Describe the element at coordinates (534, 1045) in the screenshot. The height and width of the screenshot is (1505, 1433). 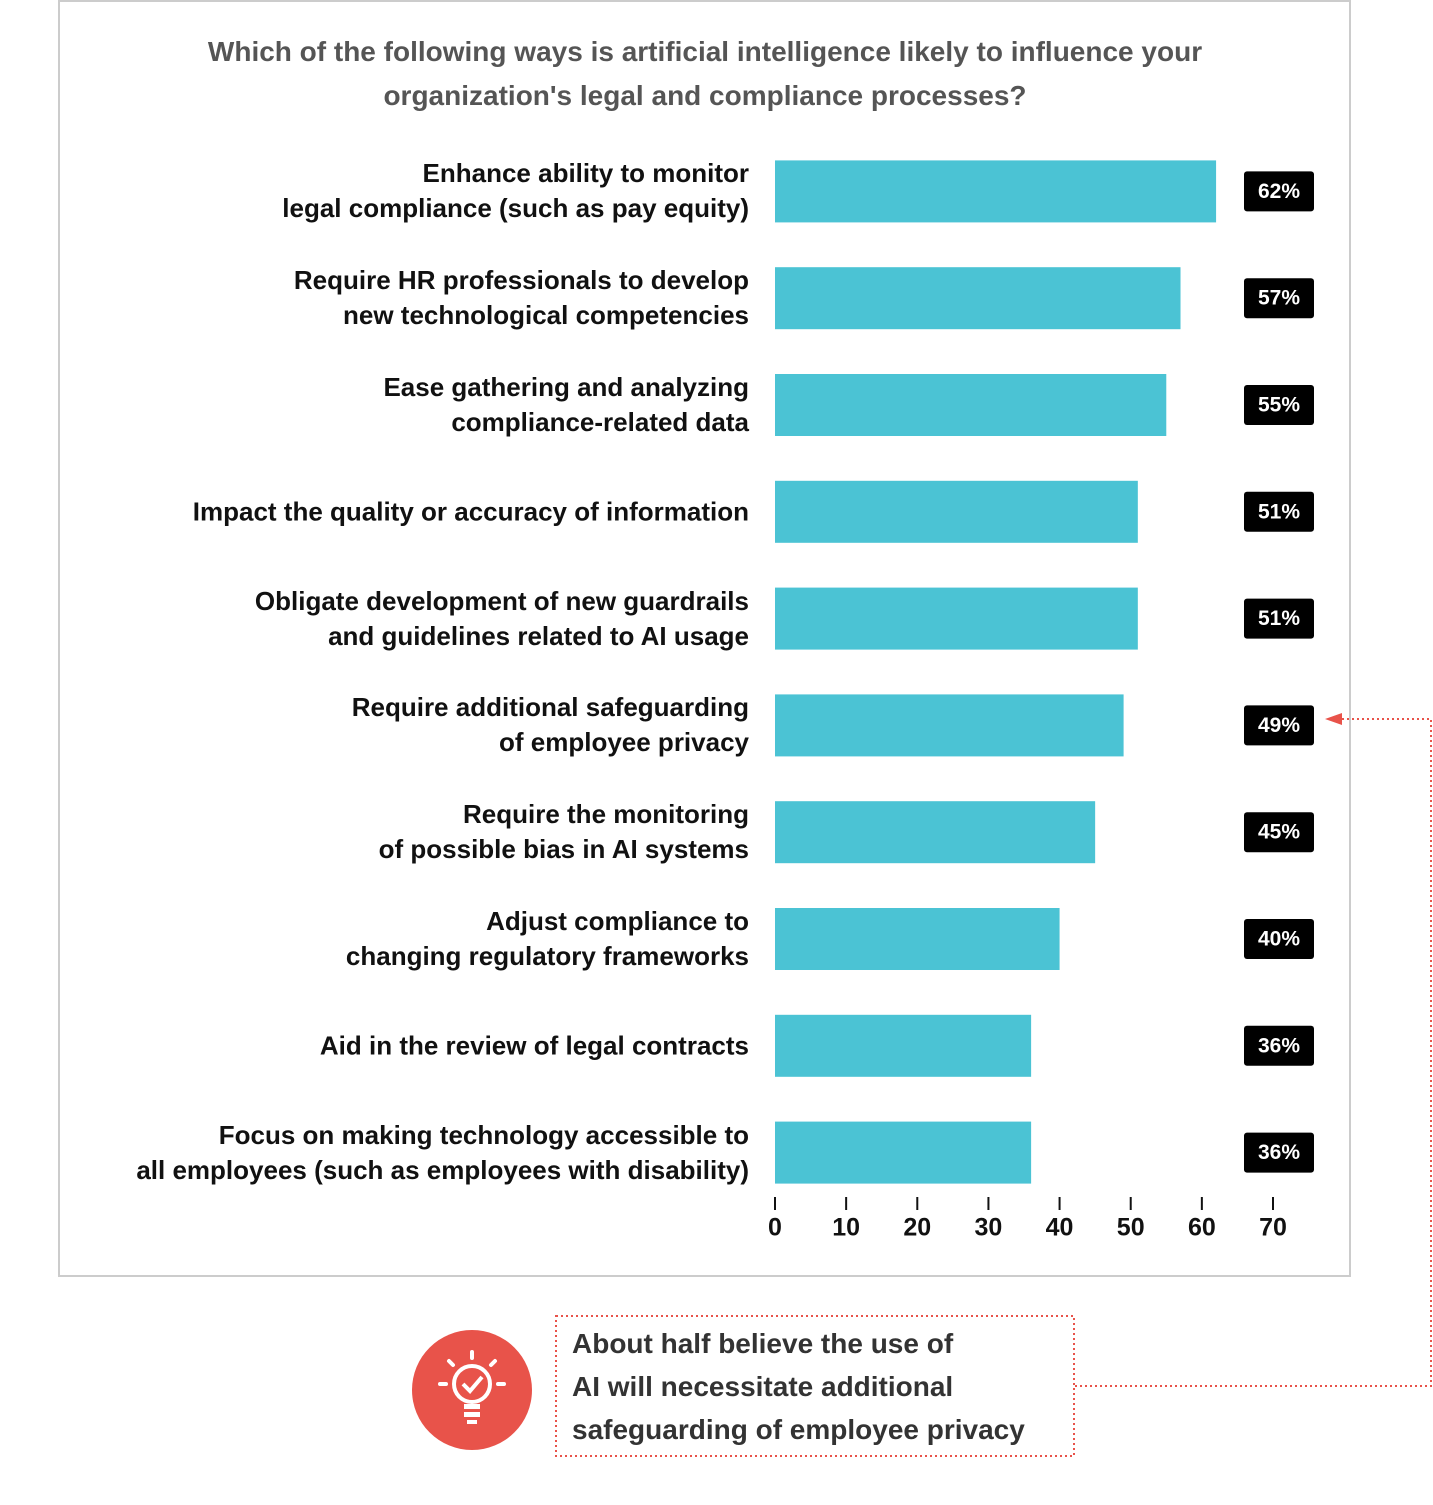
I see `category-label: Aid in the review of legal contracts` at that location.